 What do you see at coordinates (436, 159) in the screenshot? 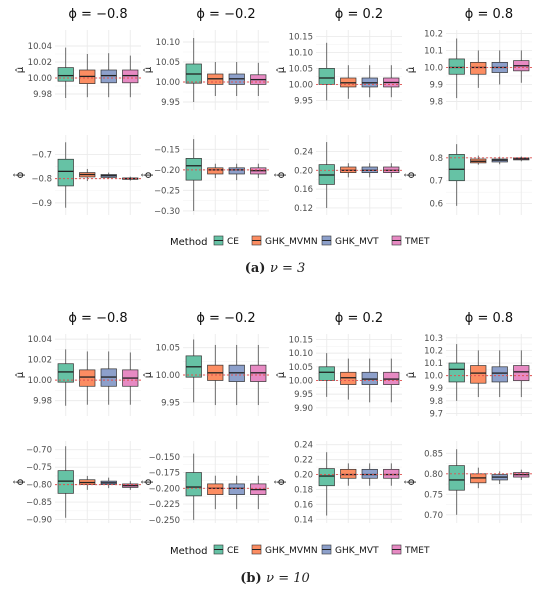
I see `ytick-label: 0.8` at bounding box center [436, 159].